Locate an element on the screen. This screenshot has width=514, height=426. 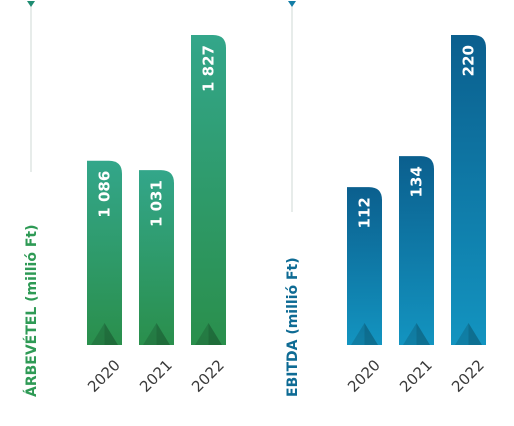
revenue-axis-marker is located at coordinates (31, 4).